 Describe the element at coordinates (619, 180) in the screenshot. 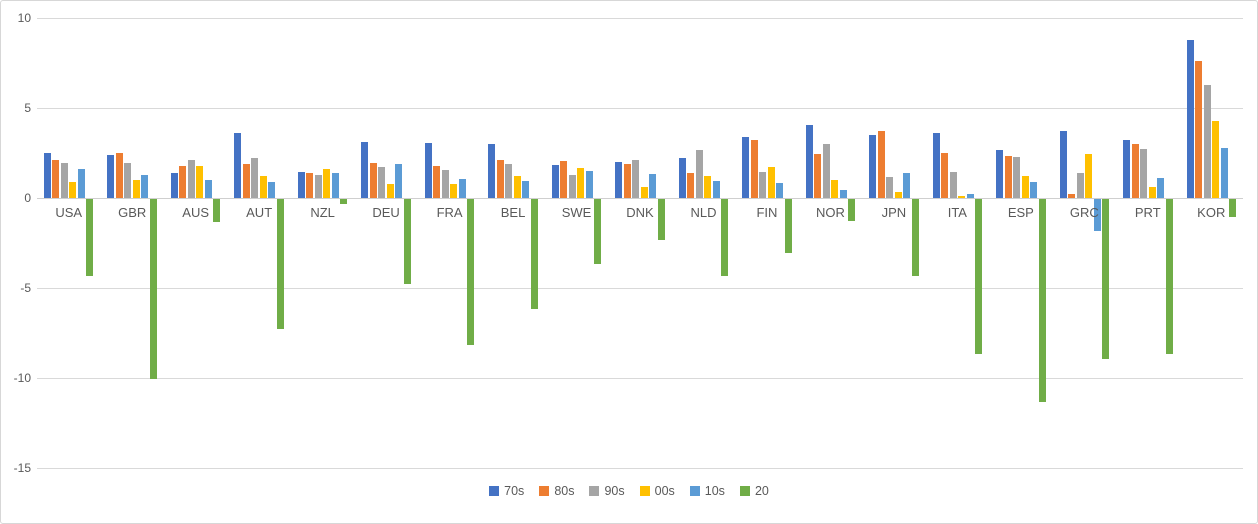

I see `bar-DNK-70s` at that location.